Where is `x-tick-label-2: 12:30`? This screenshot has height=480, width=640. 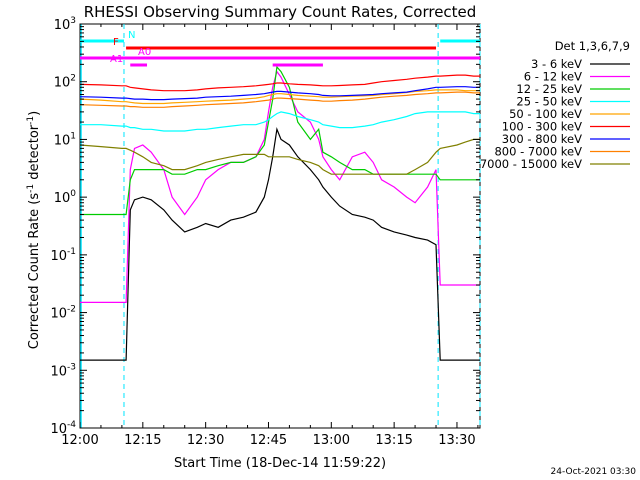
x-tick-label-2: 12:30 is located at coordinates (205, 440).